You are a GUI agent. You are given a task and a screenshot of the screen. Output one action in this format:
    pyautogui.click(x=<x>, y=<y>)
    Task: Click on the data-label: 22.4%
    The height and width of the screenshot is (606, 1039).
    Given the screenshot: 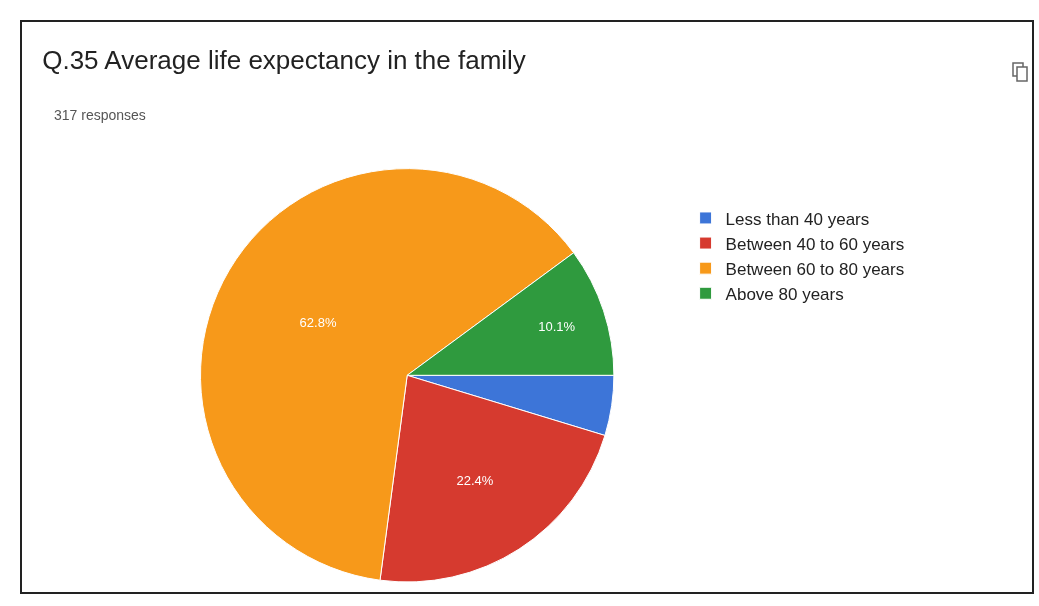 What is the action you would take?
    pyautogui.click(x=475, y=481)
    